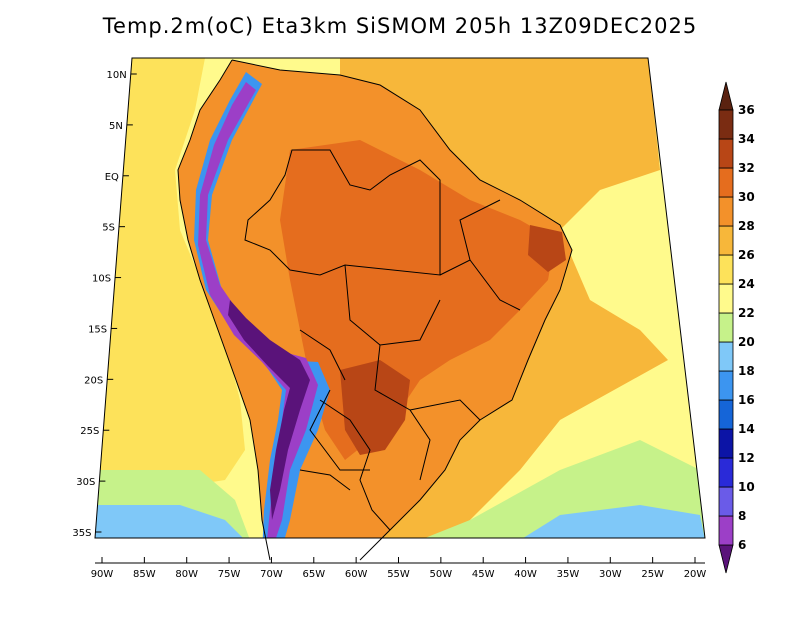 Image resolution: width=800 pixels, height=618 pixels. I want to click on colorbar-label: 16, so click(746, 400).